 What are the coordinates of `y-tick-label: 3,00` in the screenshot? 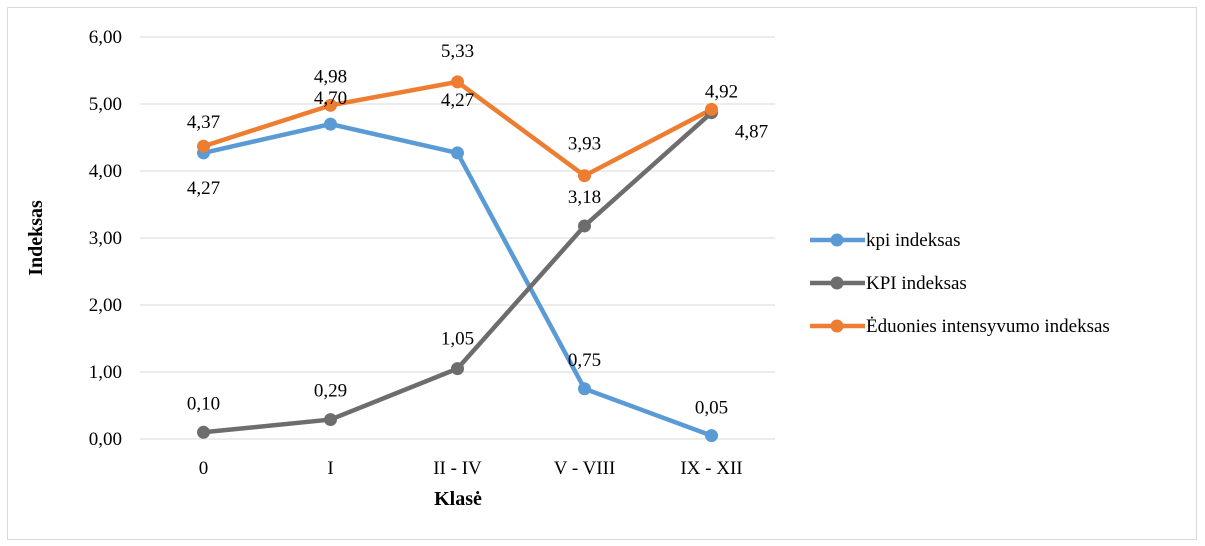 It's located at (105, 238).